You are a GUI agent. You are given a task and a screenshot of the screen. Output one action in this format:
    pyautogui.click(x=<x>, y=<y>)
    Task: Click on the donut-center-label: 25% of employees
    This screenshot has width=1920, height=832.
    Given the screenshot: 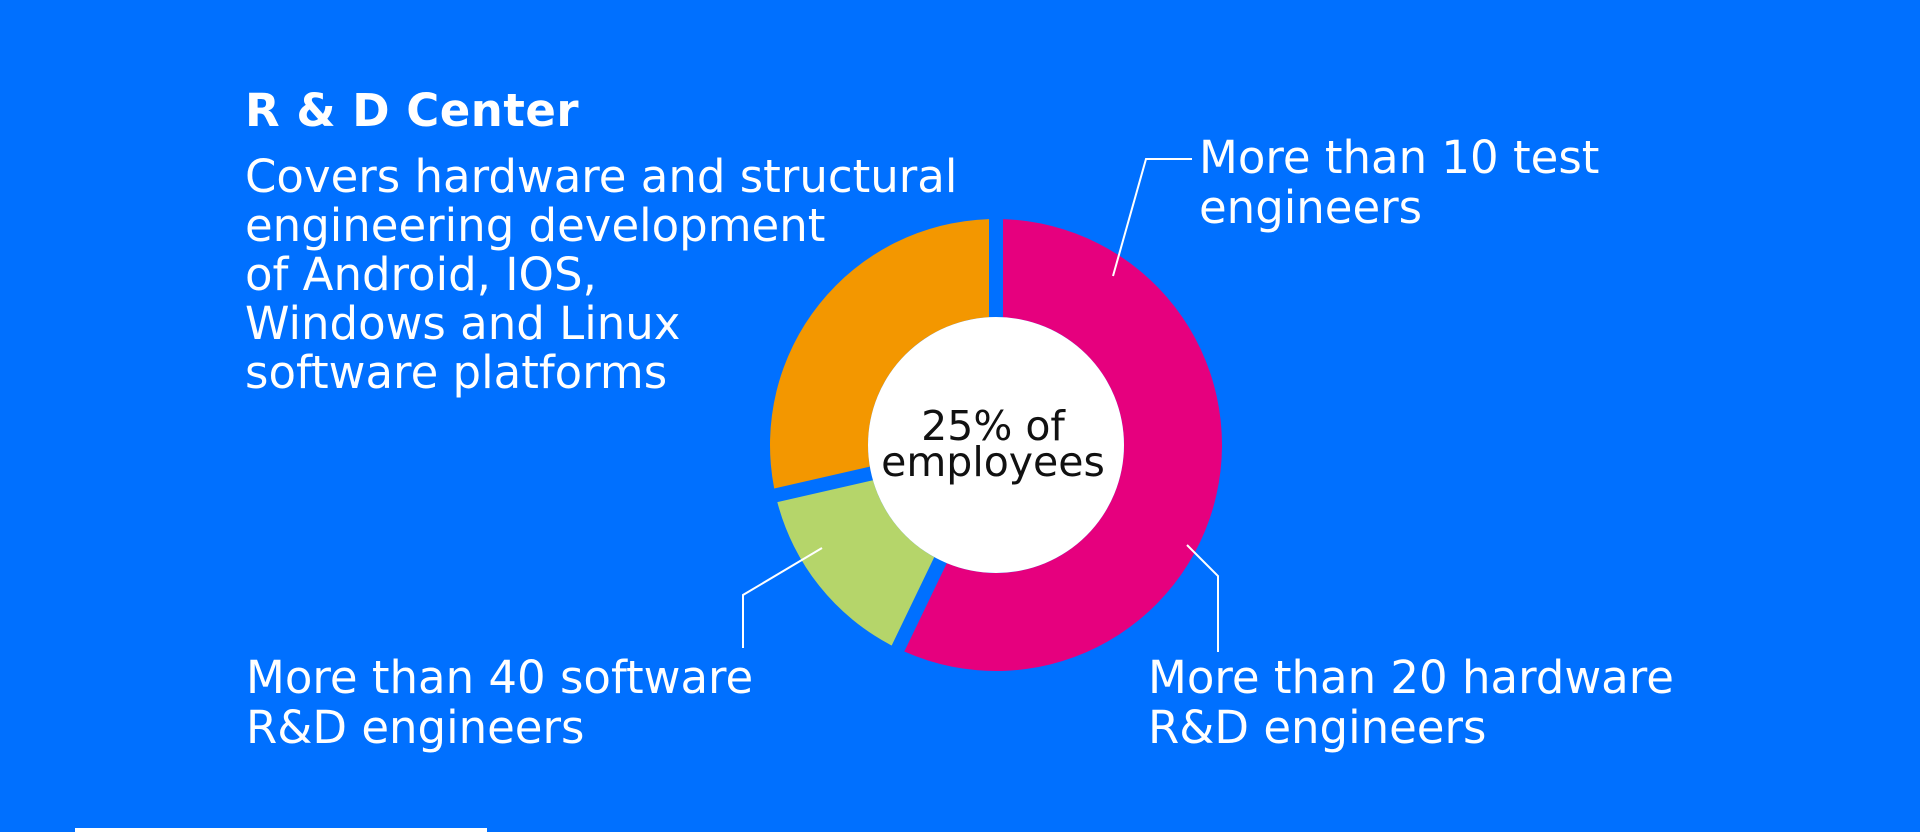 What is the action you would take?
    pyautogui.click(x=993, y=444)
    